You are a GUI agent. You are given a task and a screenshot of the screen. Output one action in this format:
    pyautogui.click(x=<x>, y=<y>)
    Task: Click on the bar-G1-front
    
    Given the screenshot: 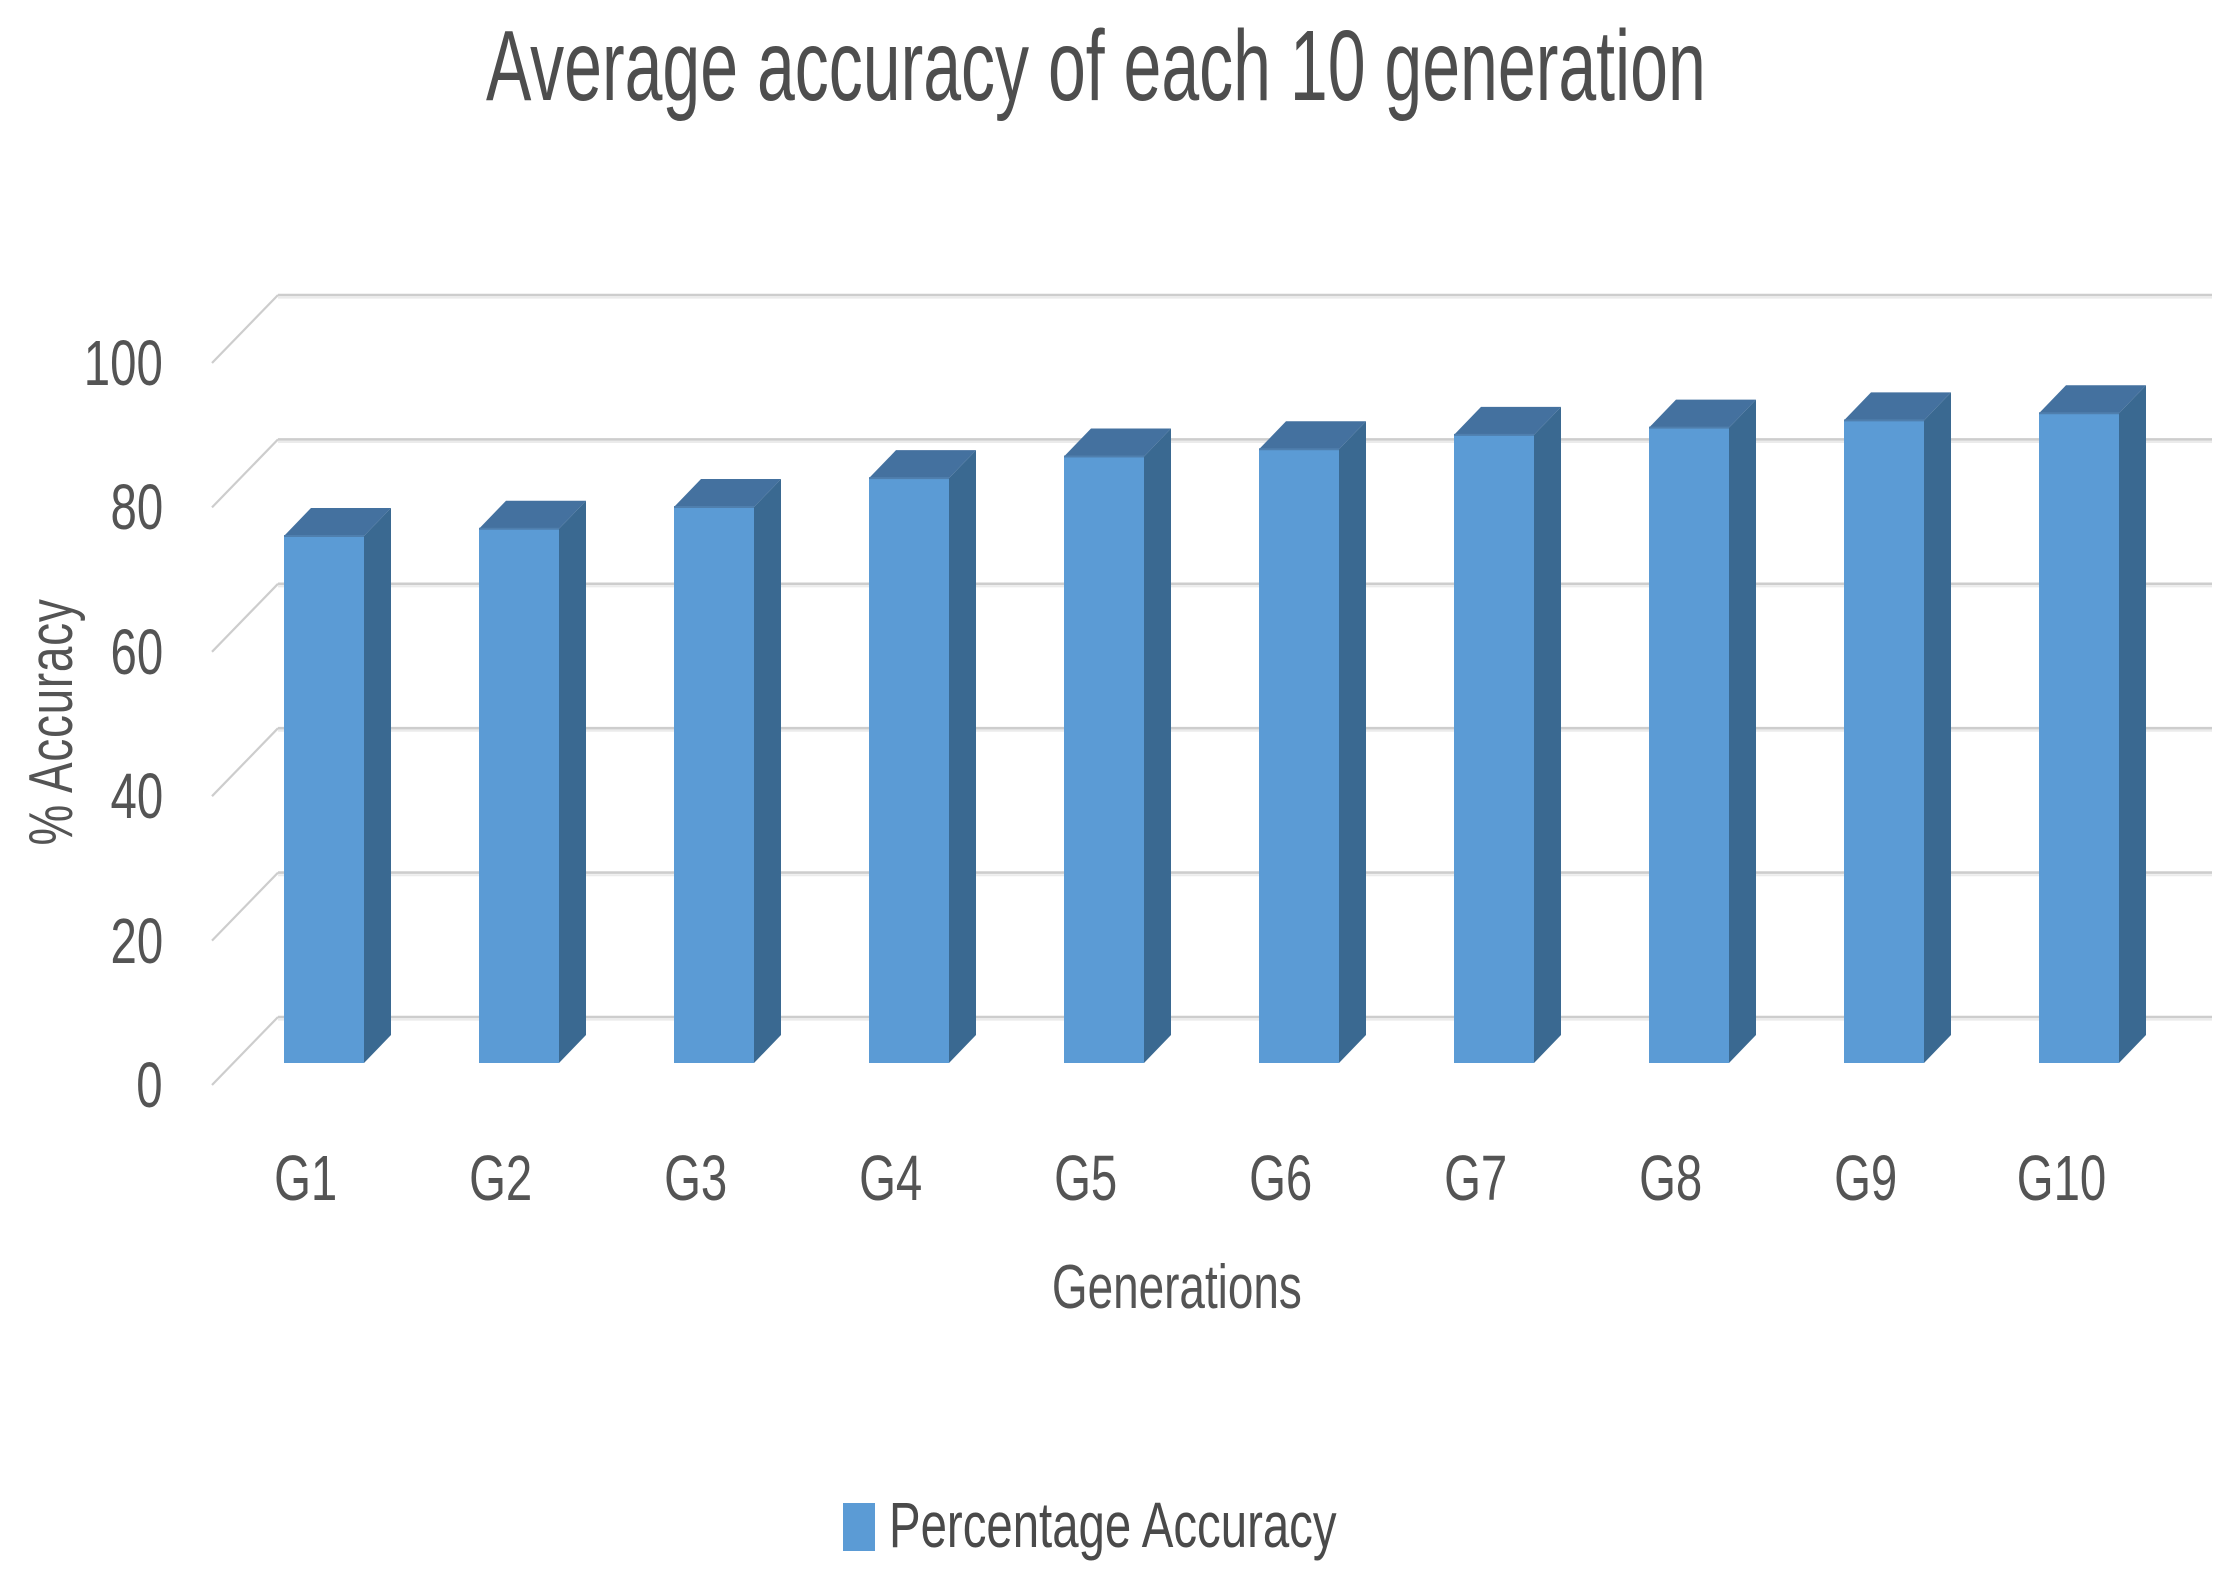 What is the action you would take?
    pyautogui.click(x=324, y=799)
    